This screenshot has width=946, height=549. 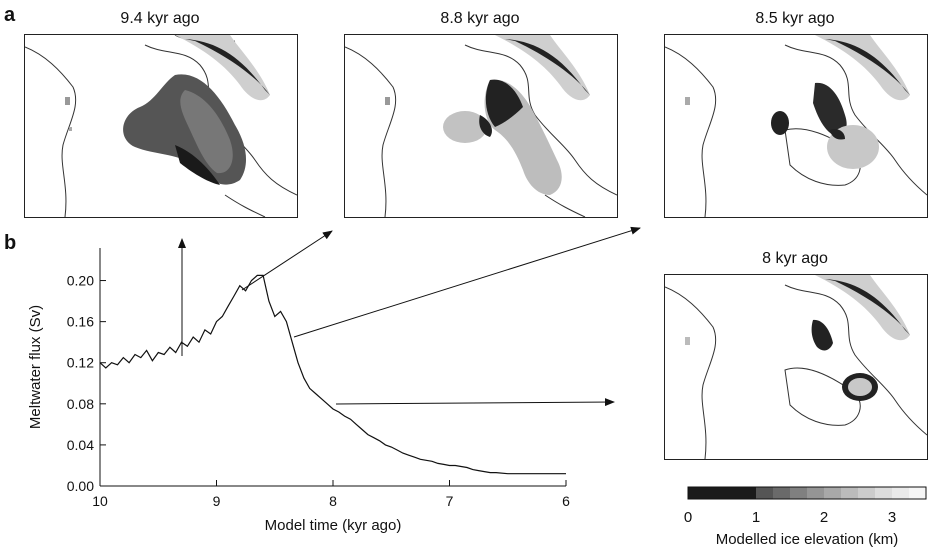 What do you see at coordinates (80, 445) in the screenshot?
I see `y-tick-label: 0.04` at bounding box center [80, 445].